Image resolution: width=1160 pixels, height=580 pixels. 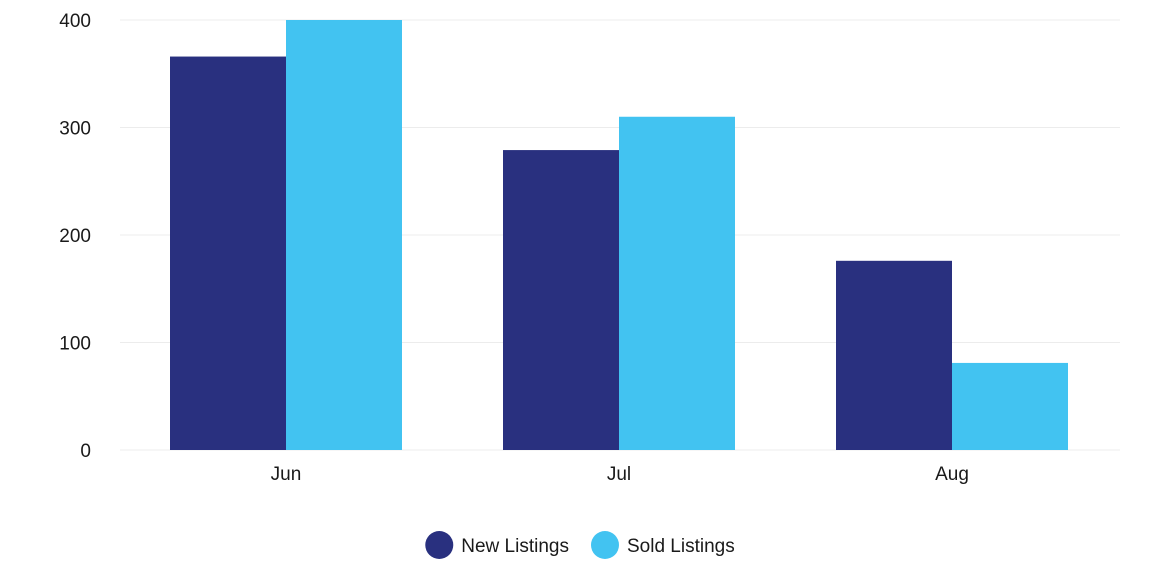 What do you see at coordinates (515, 546) in the screenshot?
I see `legend-label: New Listings` at bounding box center [515, 546].